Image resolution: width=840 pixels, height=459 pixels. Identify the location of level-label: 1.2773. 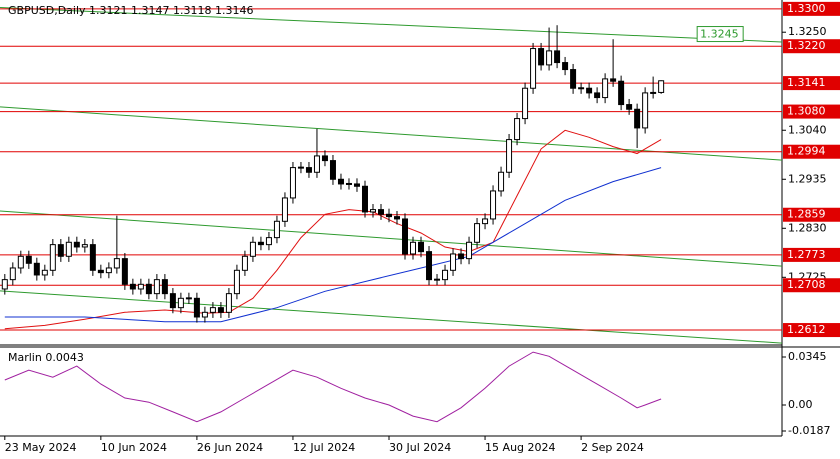
(806, 254).